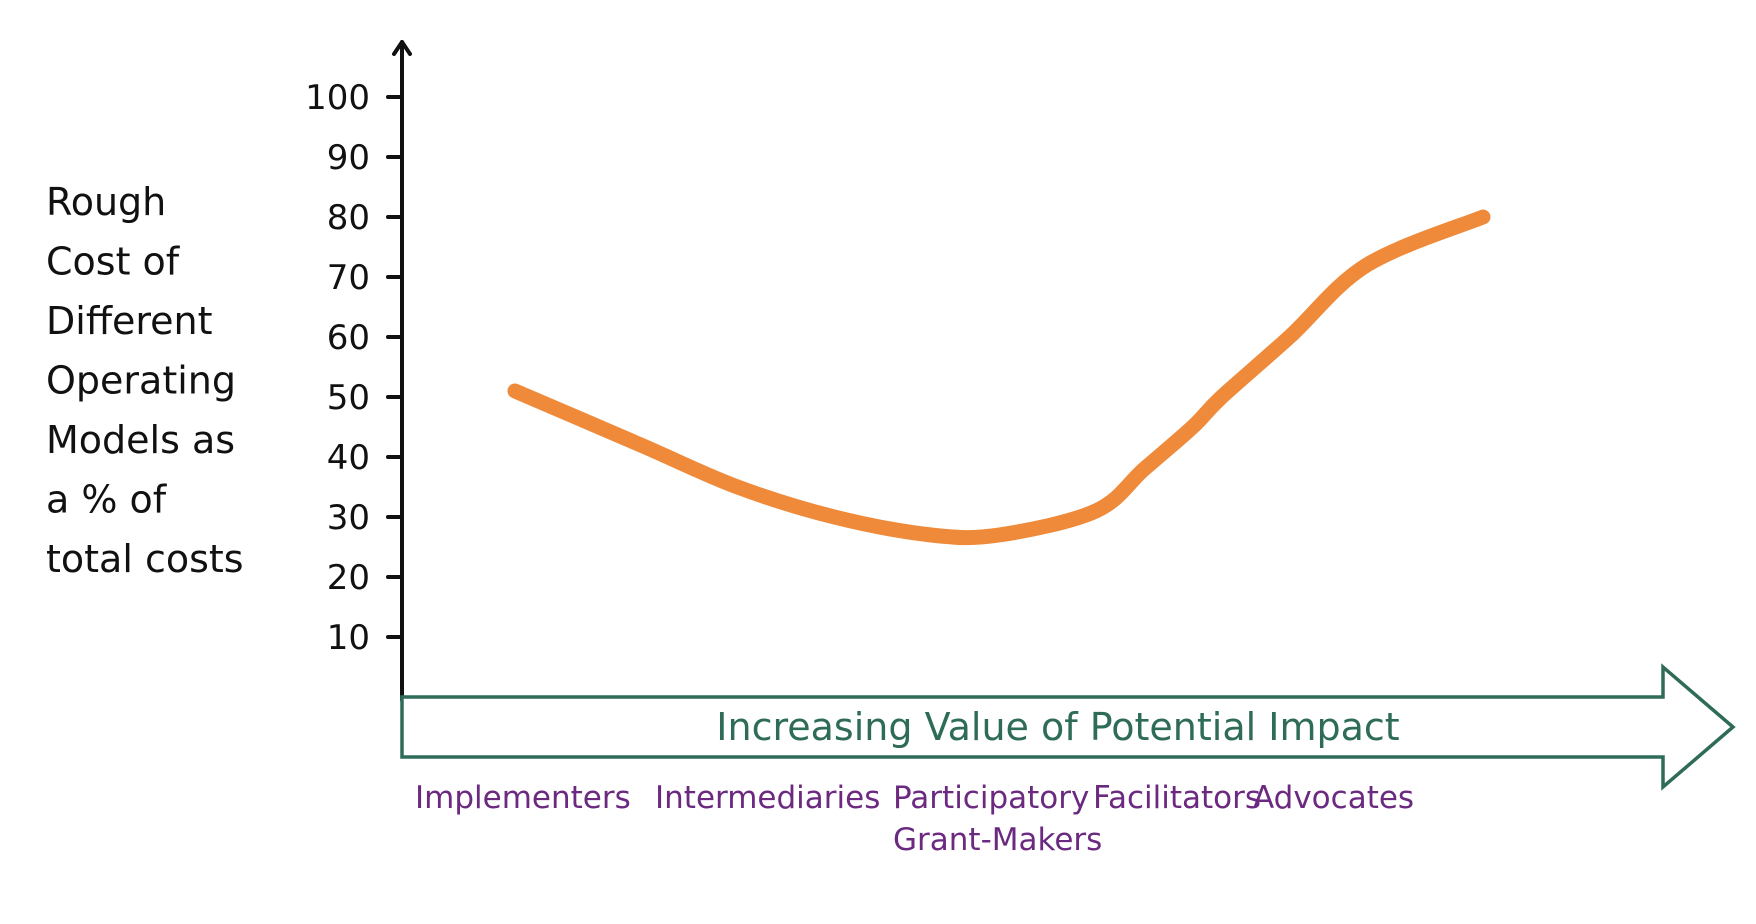 Image resolution: width=1756 pixels, height=924 pixels. Describe the element at coordinates (348, 158) in the screenshot. I see `y-tick-label: 90` at that location.